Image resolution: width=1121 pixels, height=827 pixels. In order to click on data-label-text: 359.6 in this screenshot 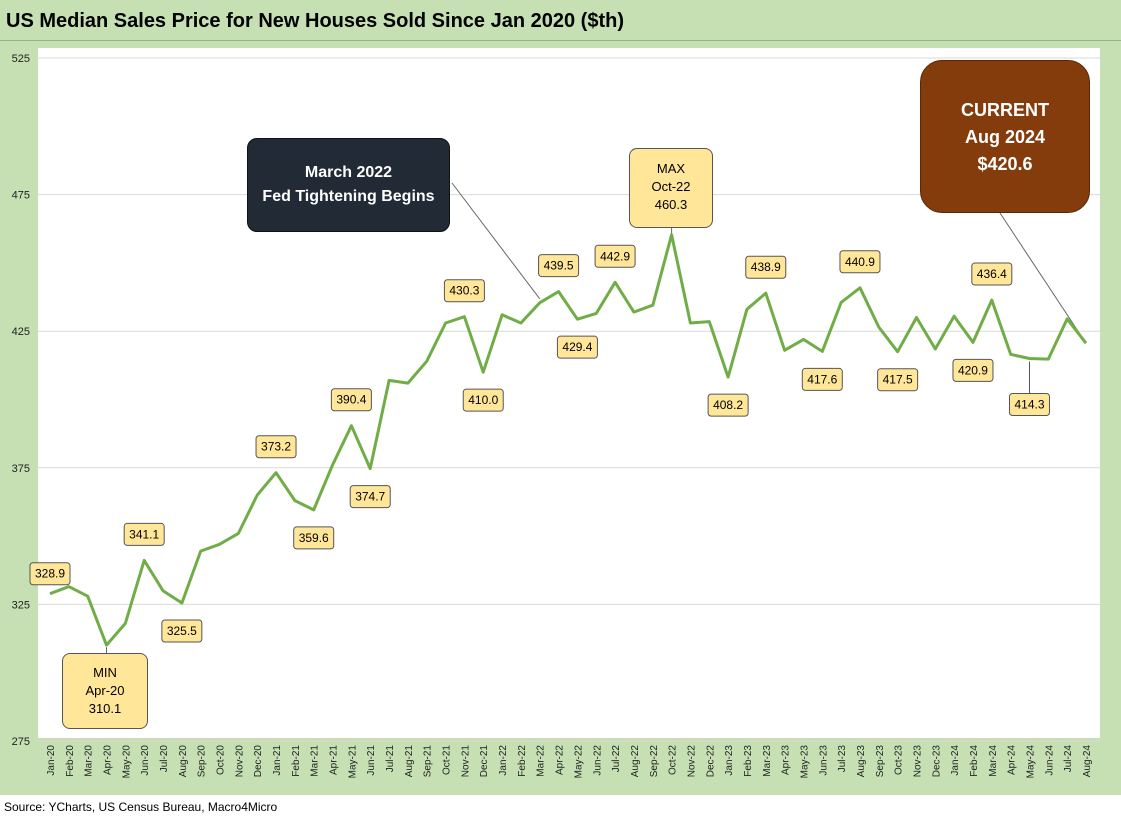, I will do `click(314, 538)`.